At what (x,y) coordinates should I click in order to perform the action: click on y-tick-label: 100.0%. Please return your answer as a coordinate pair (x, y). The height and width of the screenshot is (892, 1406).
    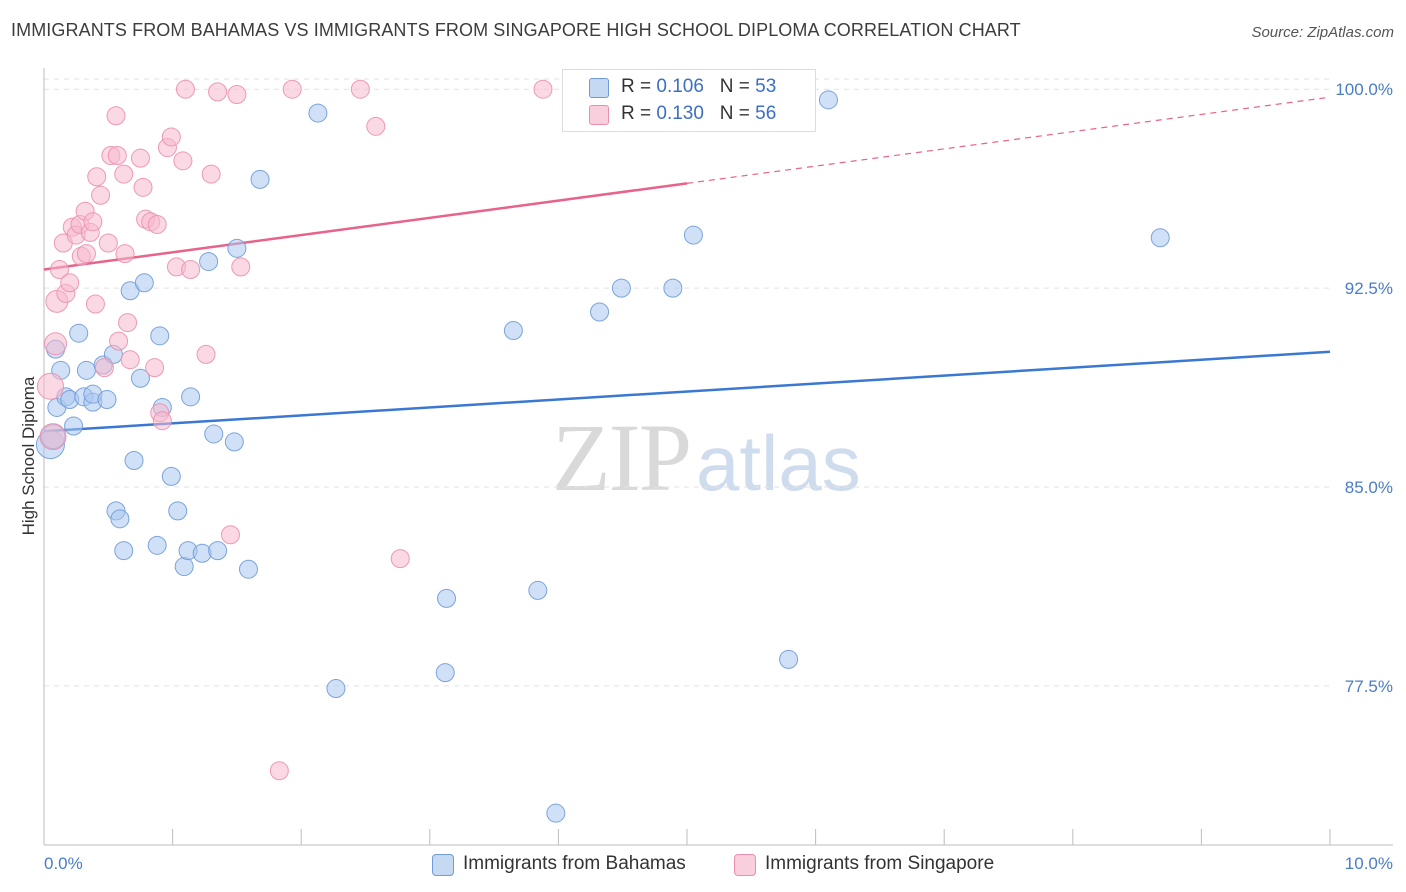
    Looking at the image, I should click on (1364, 89).